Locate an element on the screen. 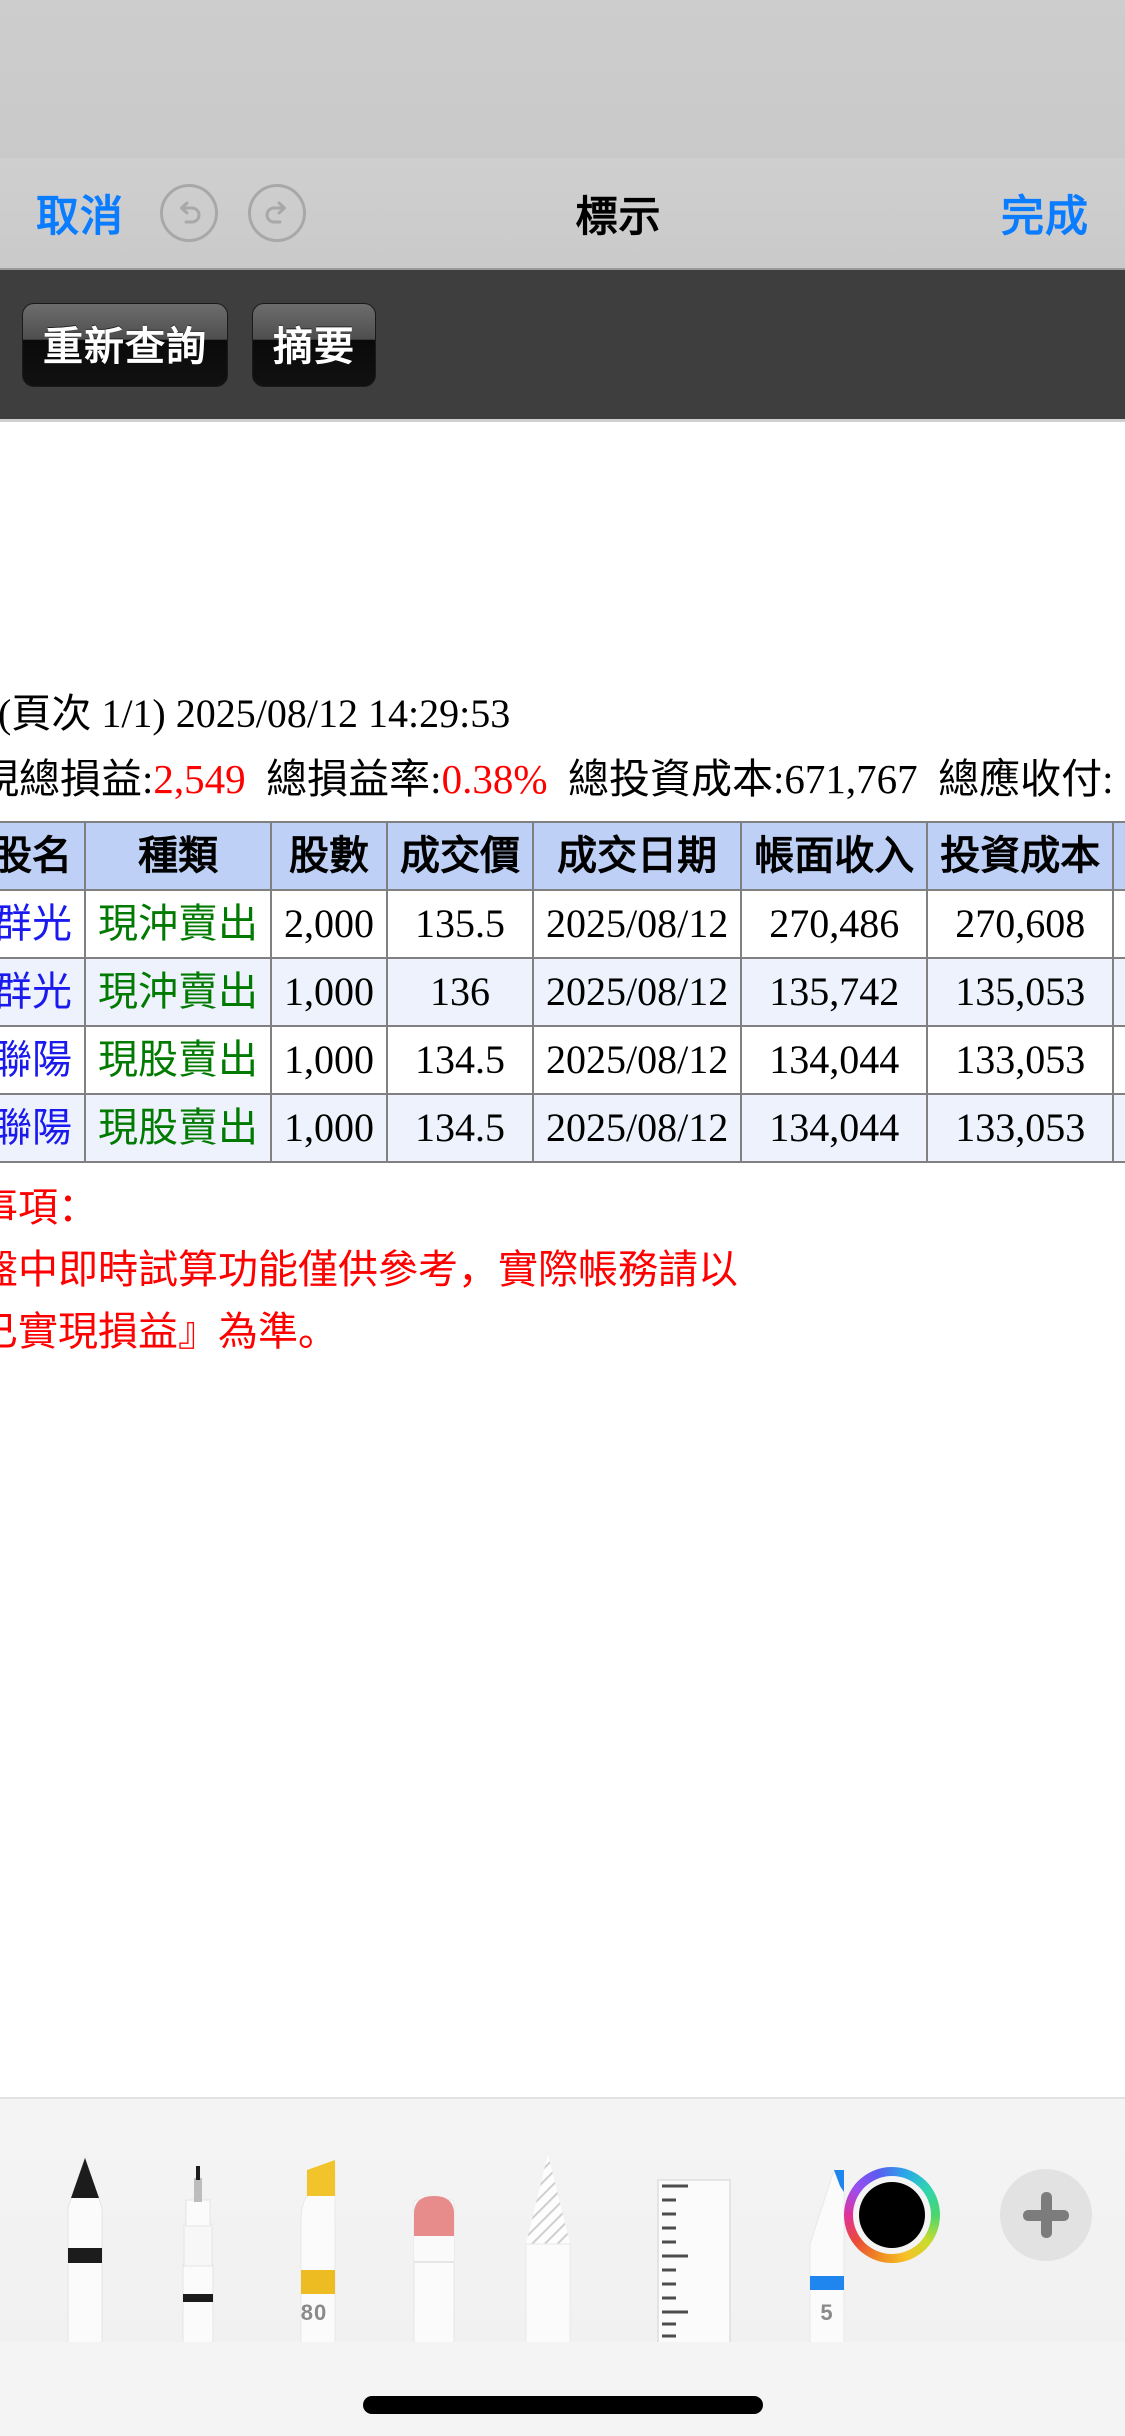  note-line-1: 事項： is located at coordinates (49, 1208).